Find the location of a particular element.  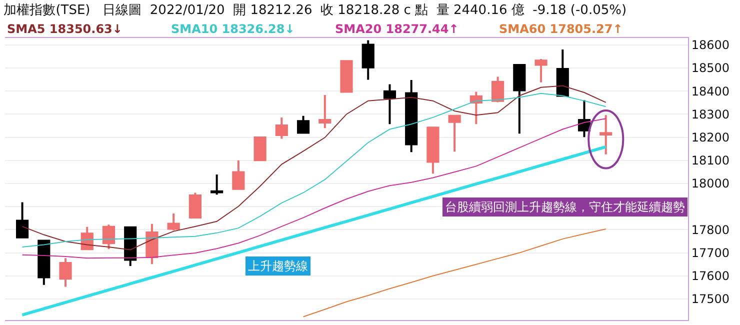

y-tick-label: 17500 is located at coordinates (710, 299).